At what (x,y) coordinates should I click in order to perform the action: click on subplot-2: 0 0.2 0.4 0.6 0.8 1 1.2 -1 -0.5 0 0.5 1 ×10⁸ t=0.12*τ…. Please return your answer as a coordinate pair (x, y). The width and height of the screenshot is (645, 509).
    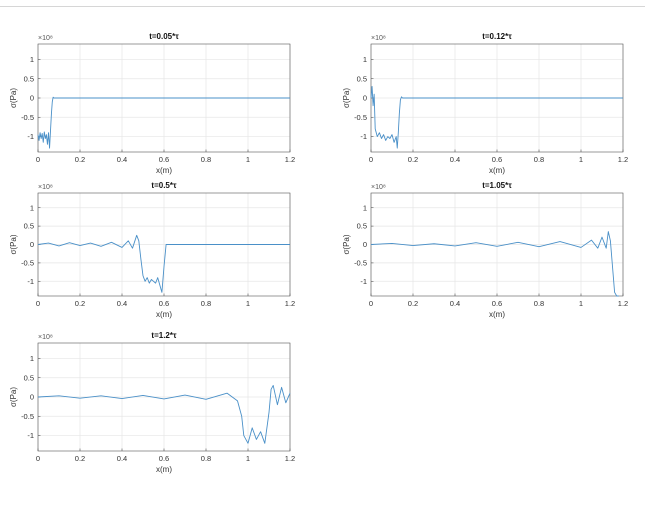
    Looking at the image, I should click on (485, 103).